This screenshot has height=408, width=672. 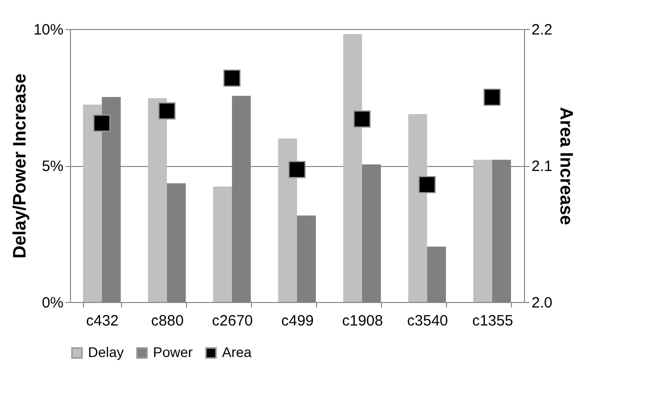 What do you see at coordinates (53, 166) in the screenshot?
I see `y-tick-label: 5%` at bounding box center [53, 166].